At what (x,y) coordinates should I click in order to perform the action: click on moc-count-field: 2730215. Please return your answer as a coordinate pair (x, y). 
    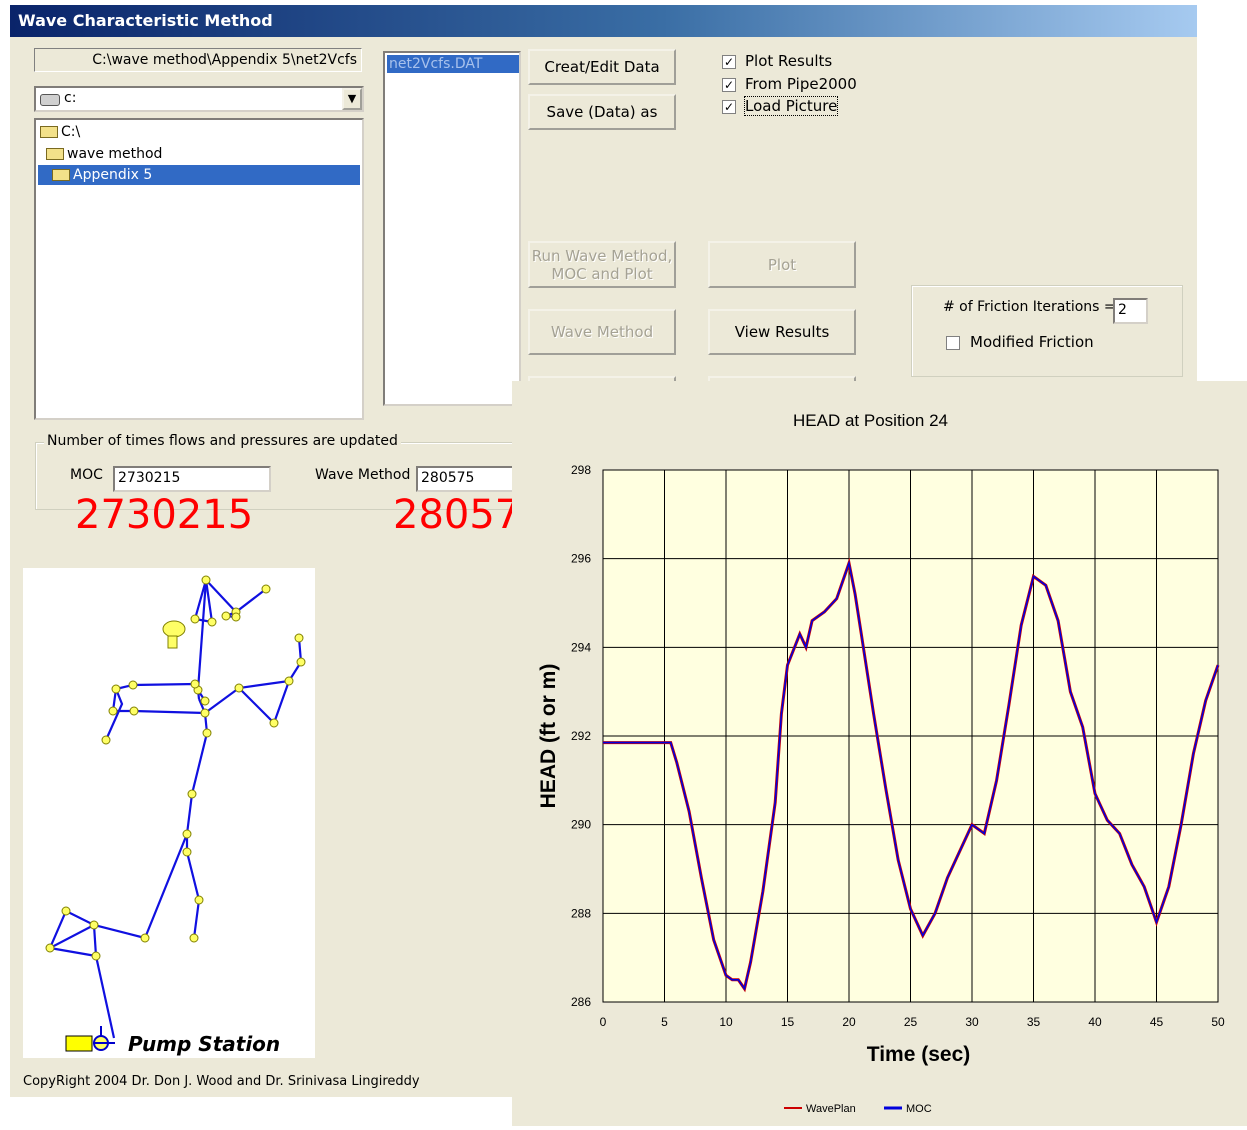
    Looking at the image, I should click on (192, 479).